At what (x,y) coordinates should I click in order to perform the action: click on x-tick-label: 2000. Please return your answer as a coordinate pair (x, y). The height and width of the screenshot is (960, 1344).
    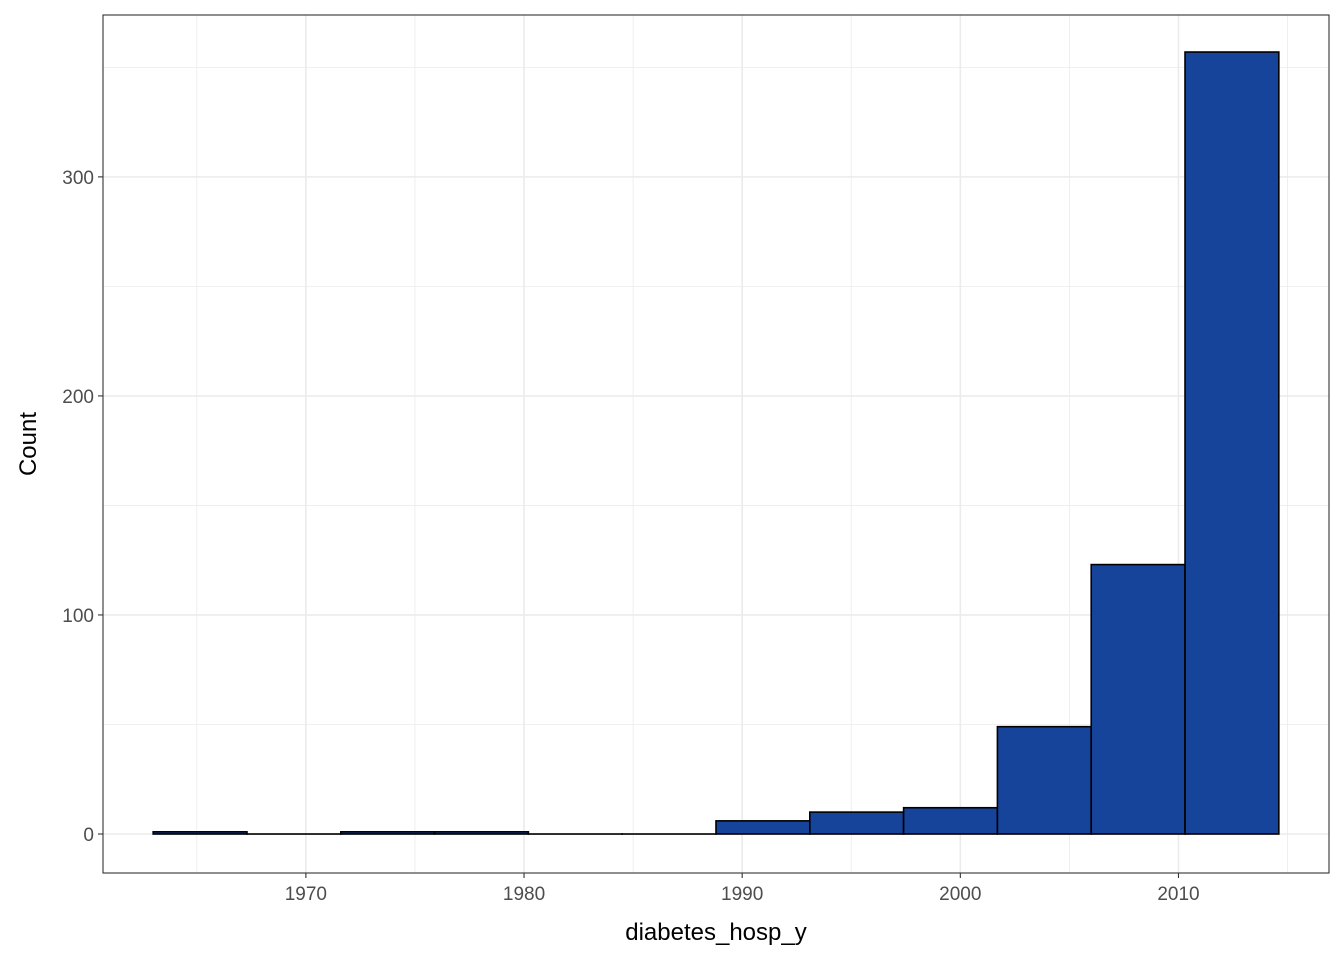
    Looking at the image, I should click on (960, 894).